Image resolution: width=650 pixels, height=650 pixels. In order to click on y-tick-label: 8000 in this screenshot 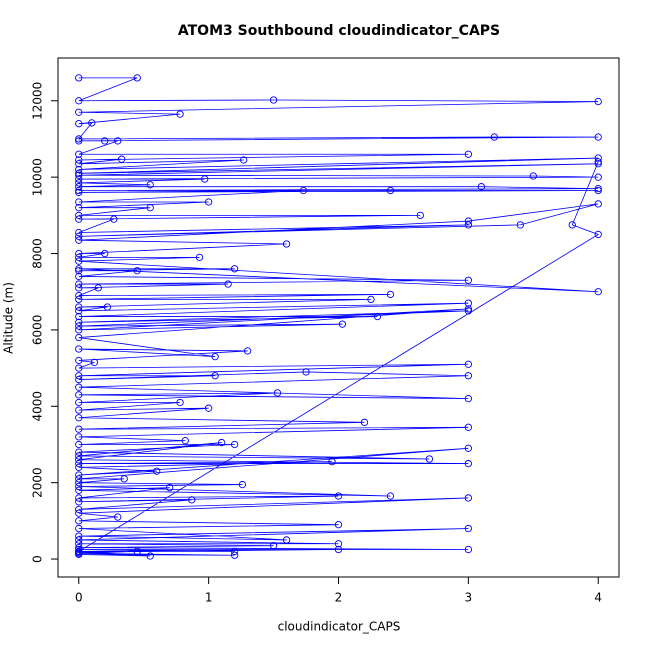, I will do `click(38, 253)`.